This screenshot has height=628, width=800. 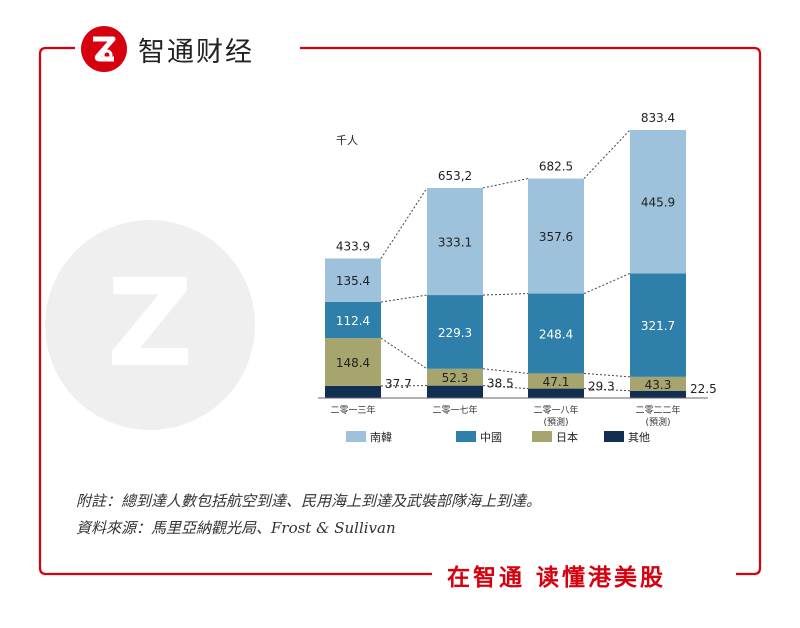 I want to click on data-label: 52.3, so click(x=455, y=378).